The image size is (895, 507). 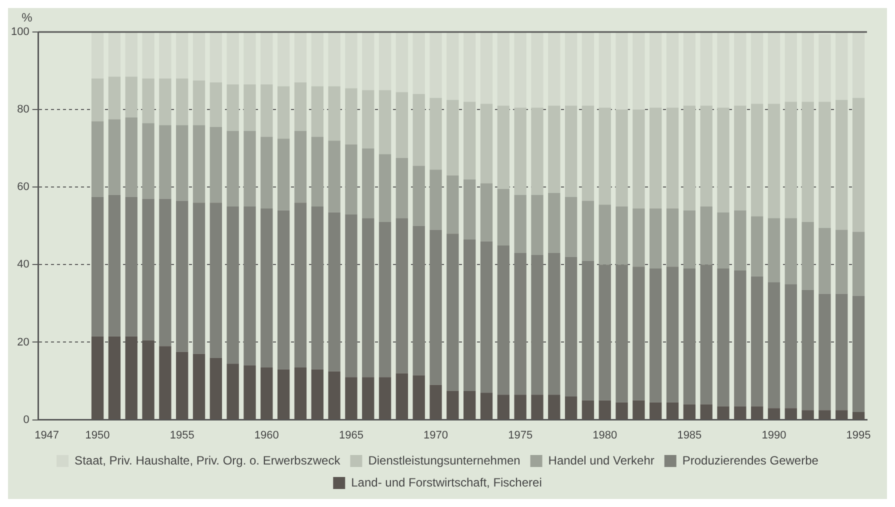 What do you see at coordinates (208, 460) in the screenshot?
I see `legend-label: Staat, Priv. Haushalte, Priv. Org. o. Erwerbszweck` at bounding box center [208, 460].